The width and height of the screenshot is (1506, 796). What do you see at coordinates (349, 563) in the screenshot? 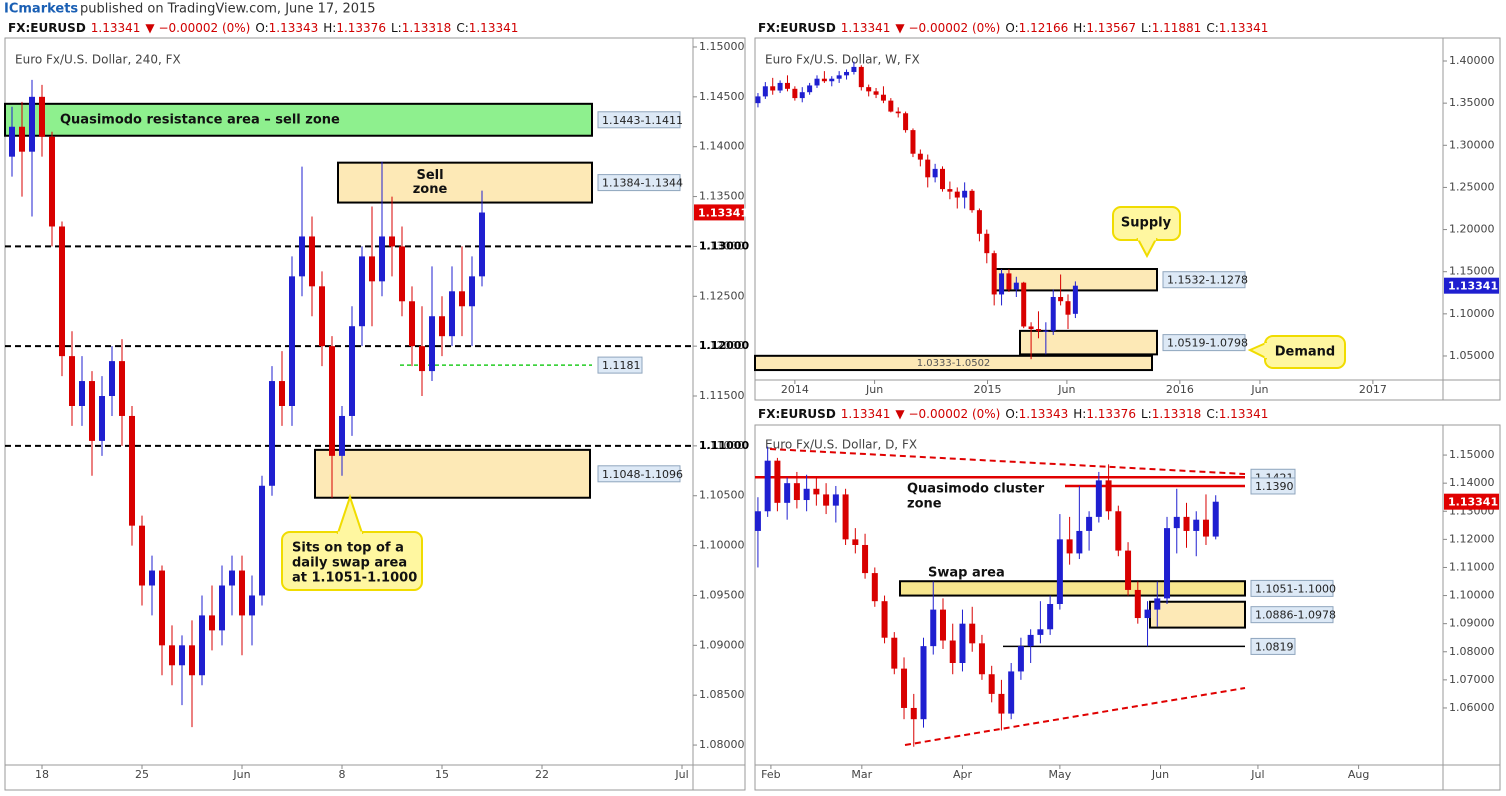
I see `callout-text: daily swap area` at bounding box center [349, 563].